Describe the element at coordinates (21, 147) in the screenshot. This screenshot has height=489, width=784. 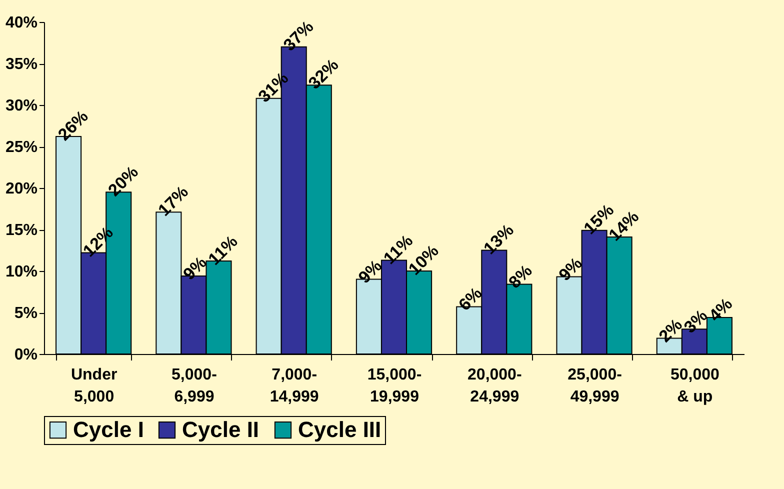
I see `y-tick-label: 25%` at that location.